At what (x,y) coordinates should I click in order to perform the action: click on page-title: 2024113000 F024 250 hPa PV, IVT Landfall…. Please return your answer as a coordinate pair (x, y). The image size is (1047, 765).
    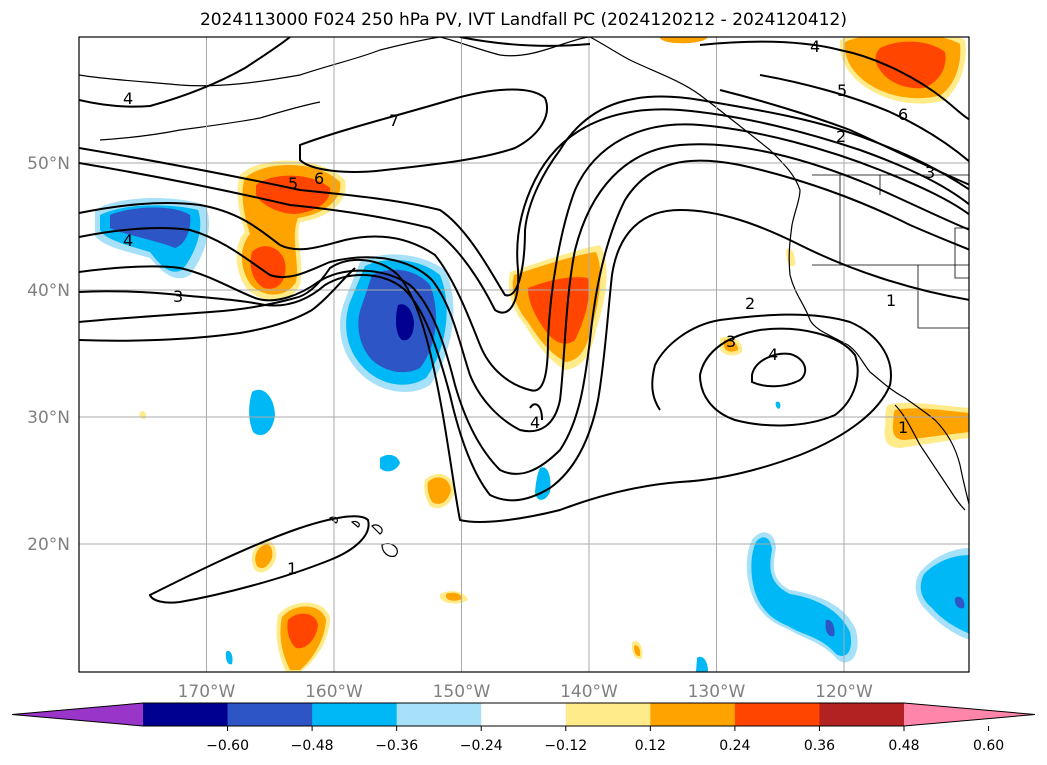
    Looking at the image, I should click on (523, 20).